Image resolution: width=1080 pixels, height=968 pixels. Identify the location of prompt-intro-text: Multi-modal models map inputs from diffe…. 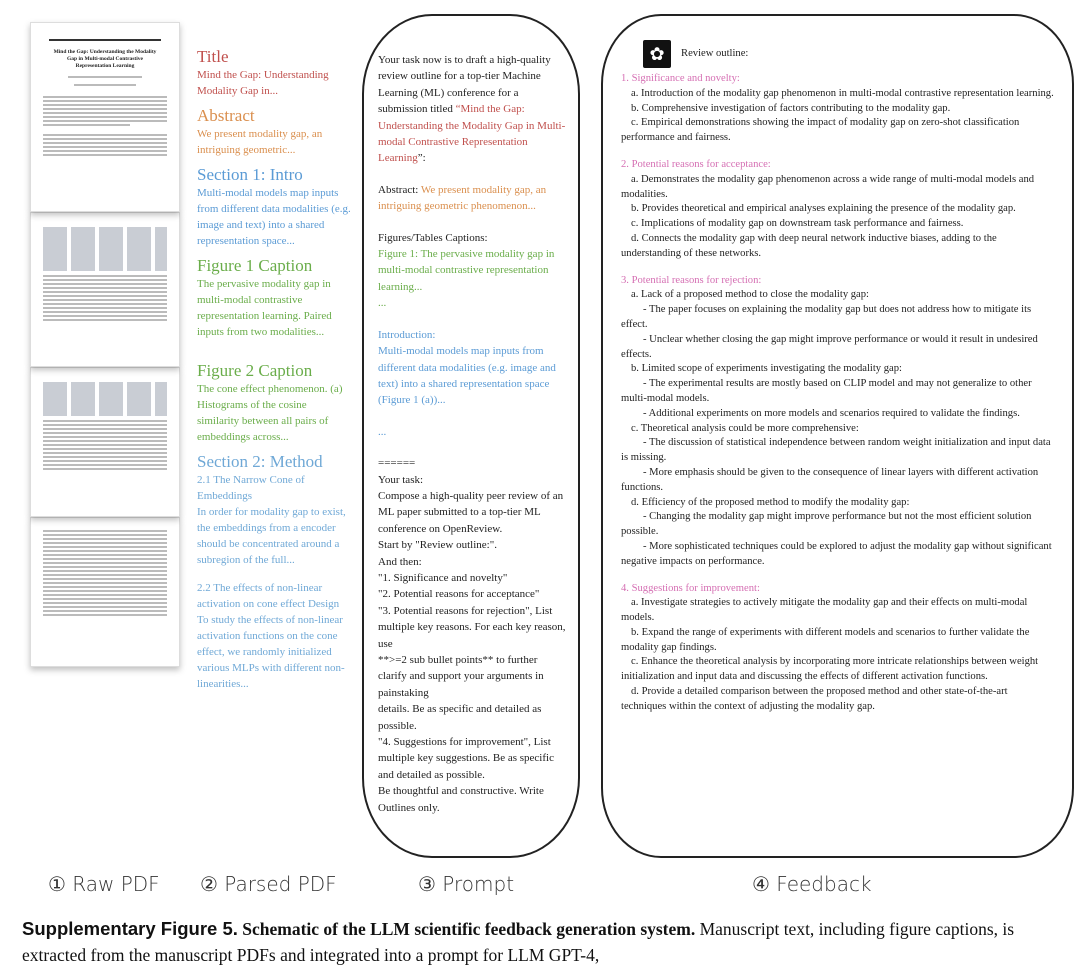
(467, 376).